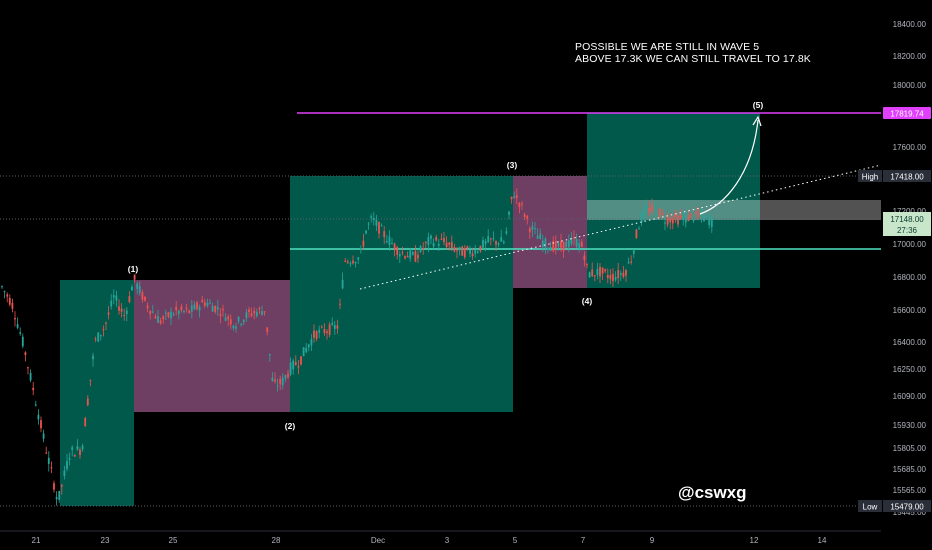  I want to click on annotation-line-1: POSSIBLE WE ARE STILL IN WAVE 5, so click(667, 47).